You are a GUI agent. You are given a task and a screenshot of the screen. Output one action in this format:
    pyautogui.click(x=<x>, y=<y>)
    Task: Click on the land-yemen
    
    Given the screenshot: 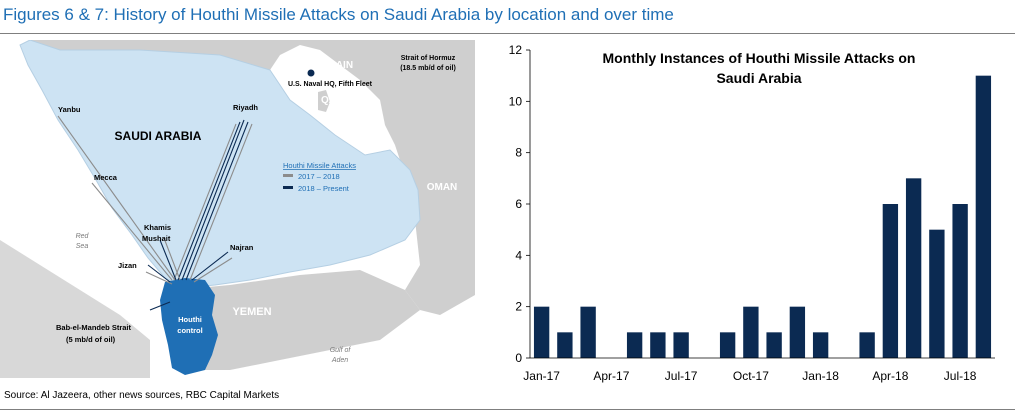 What is the action you would take?
    pyautogui.click(x=297, y=320)
    